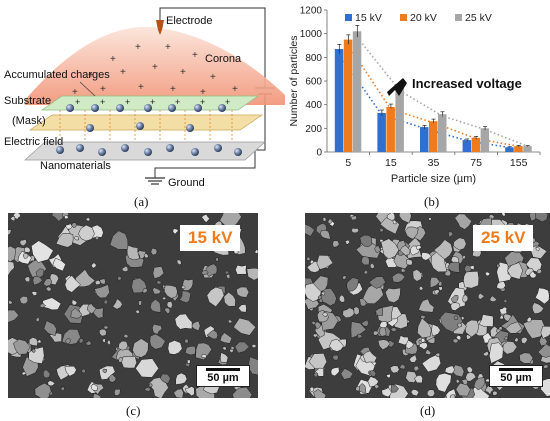 This screenshot has height=421, width=550. I want to click on label-electrode: Electrode, so click(189, 21).